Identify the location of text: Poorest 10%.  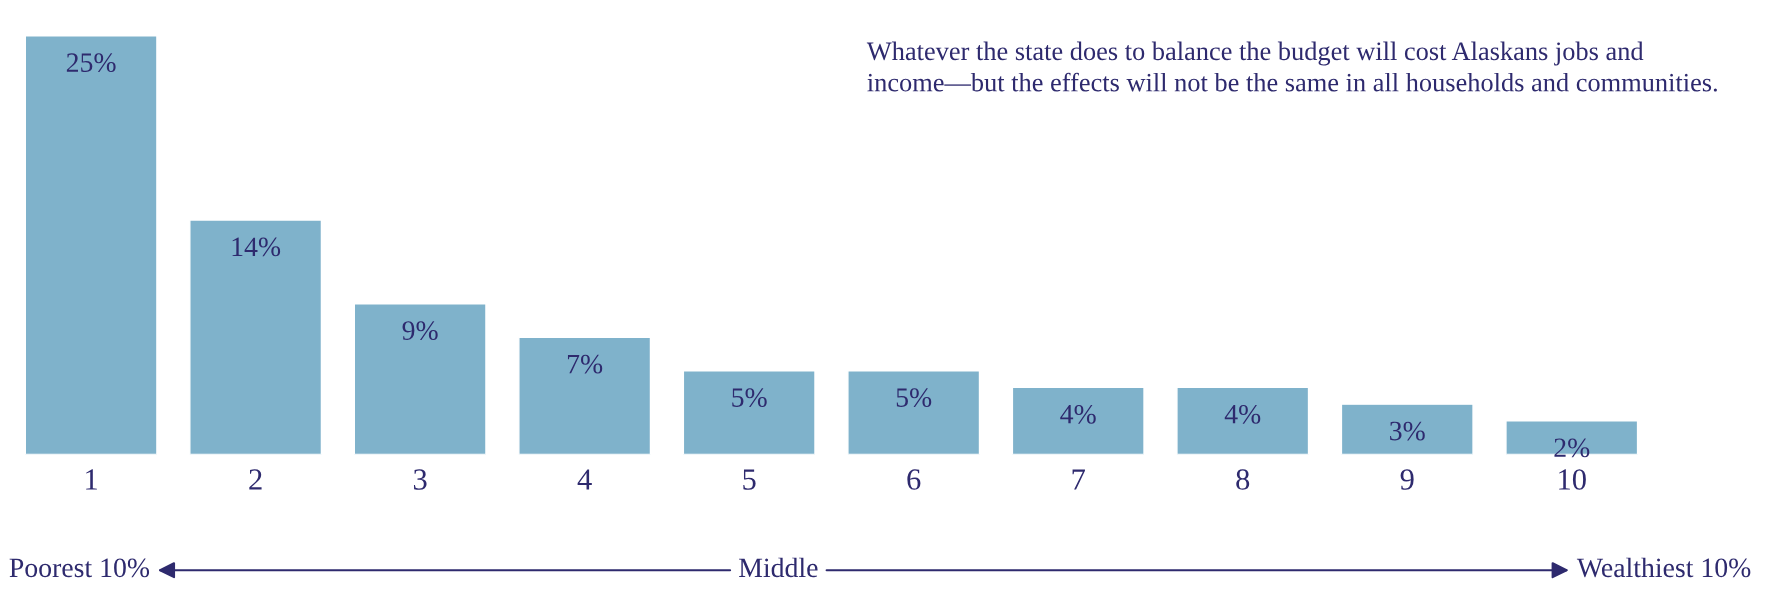
(79, 568).